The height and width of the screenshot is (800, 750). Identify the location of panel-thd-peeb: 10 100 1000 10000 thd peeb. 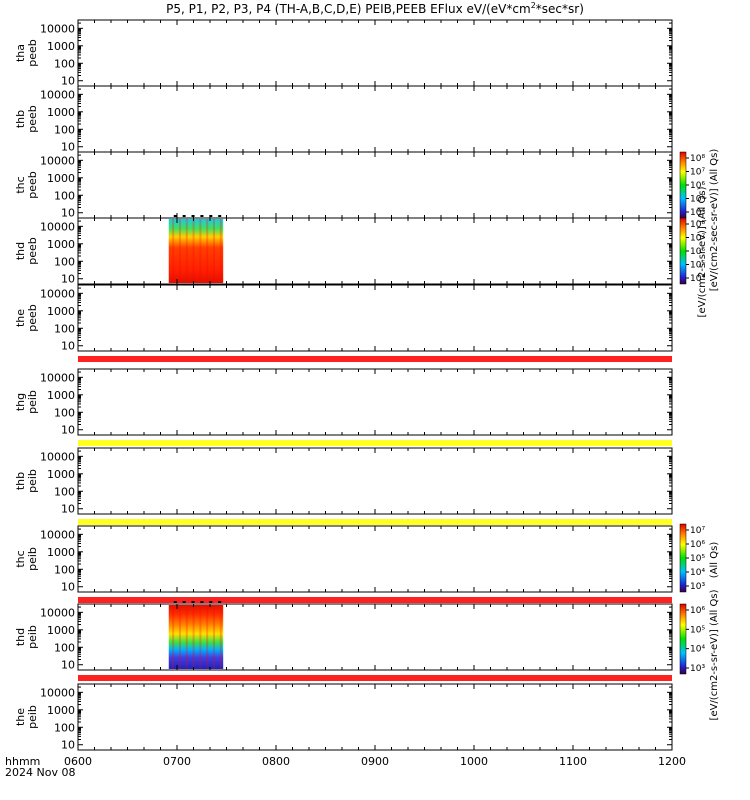
(343, 250).